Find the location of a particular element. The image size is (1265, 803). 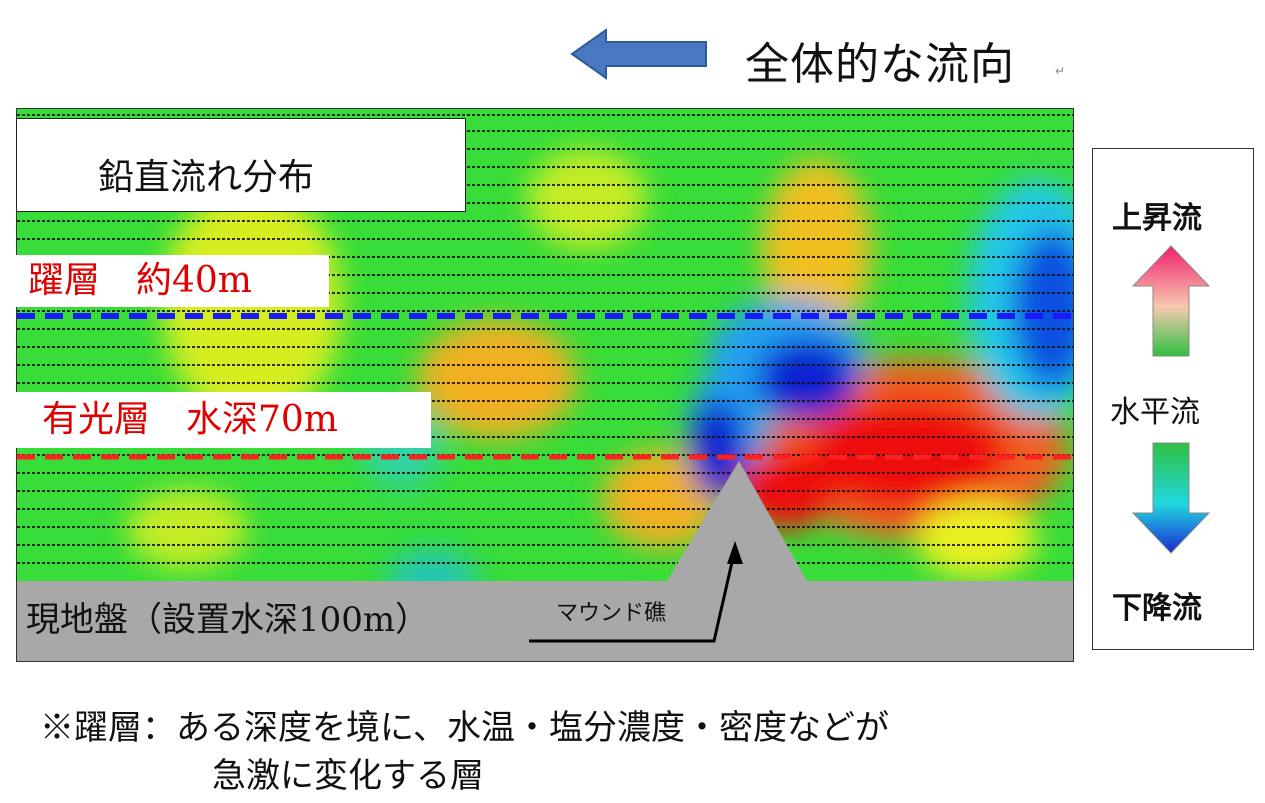

legend-upflow: 上昇流 is located at coordinates (1157, 218).